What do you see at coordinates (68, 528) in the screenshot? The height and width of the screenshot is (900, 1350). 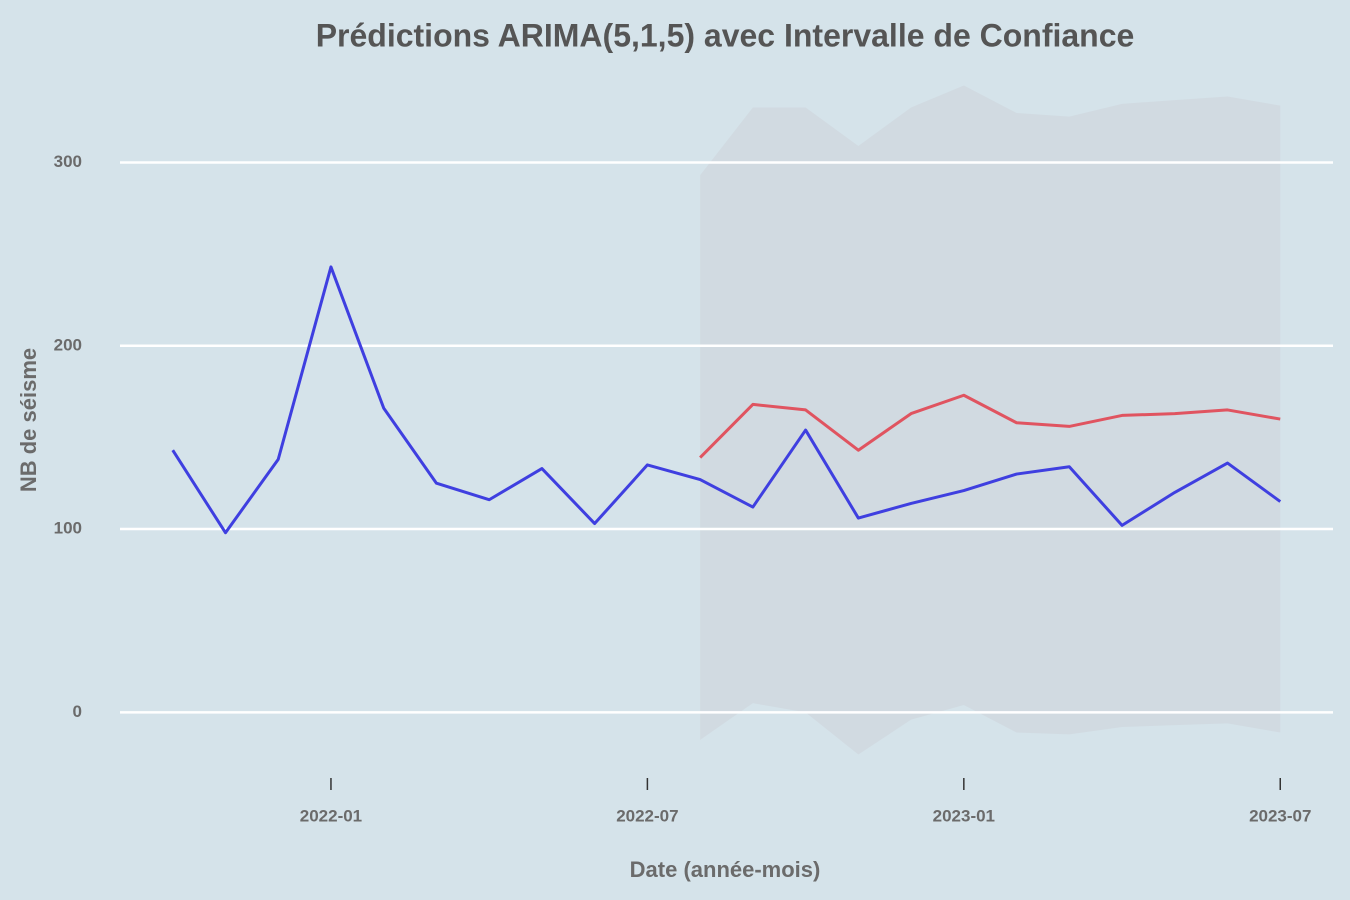 I see `y-tick-label: 100` at bounding box center [68, 528].